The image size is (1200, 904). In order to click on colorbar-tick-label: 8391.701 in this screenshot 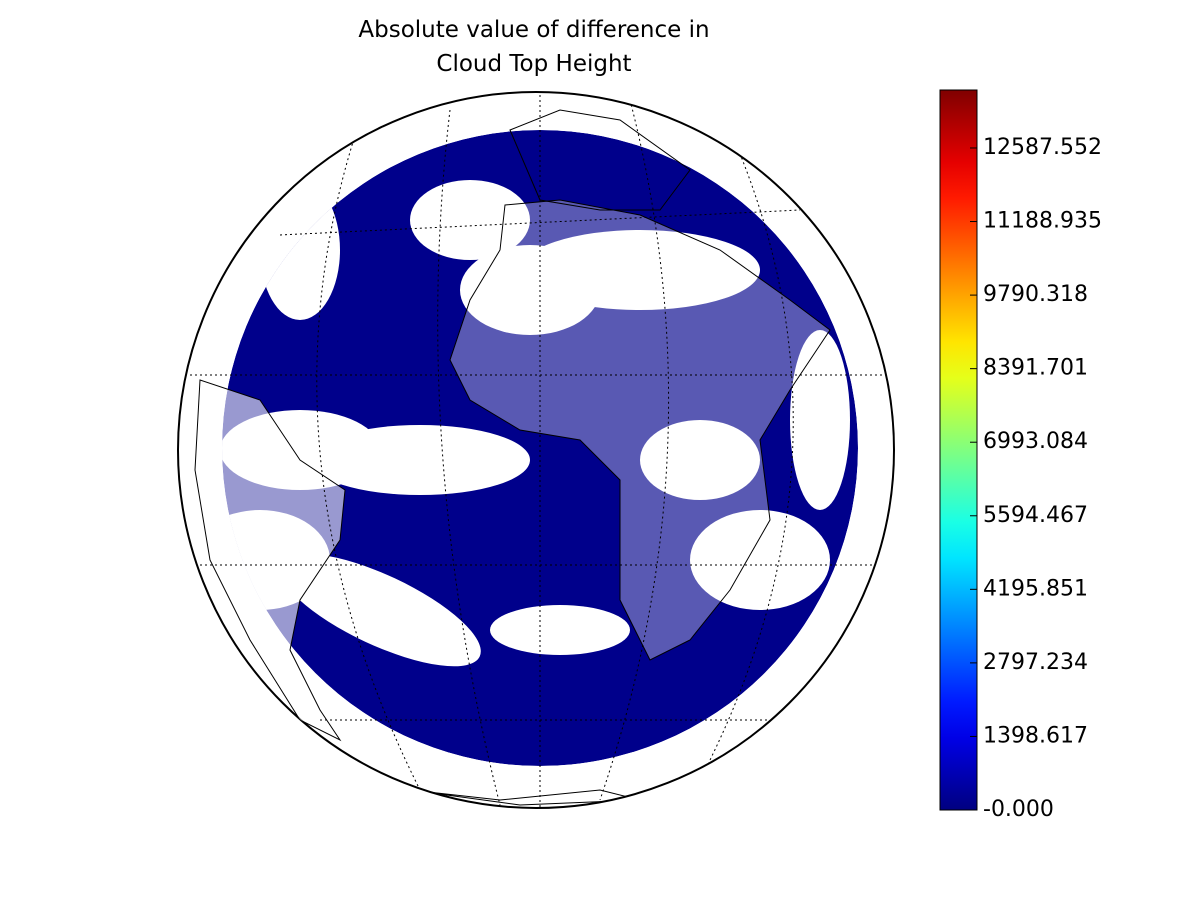, I will do `click(1035, 368)`.